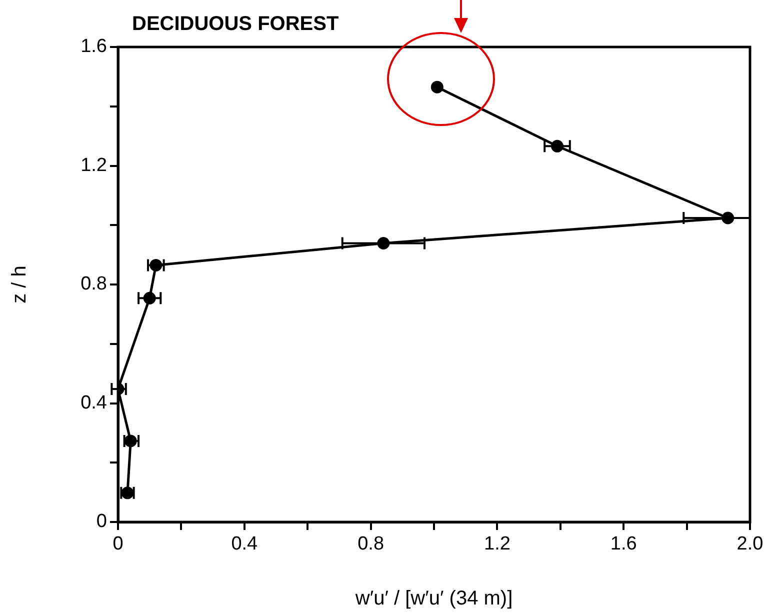 The width and height of the screenshot is (769, 613). Describe the element at coordinates (19, 285) in the screenshot. I see `y-axis-title: z / h` at that location.